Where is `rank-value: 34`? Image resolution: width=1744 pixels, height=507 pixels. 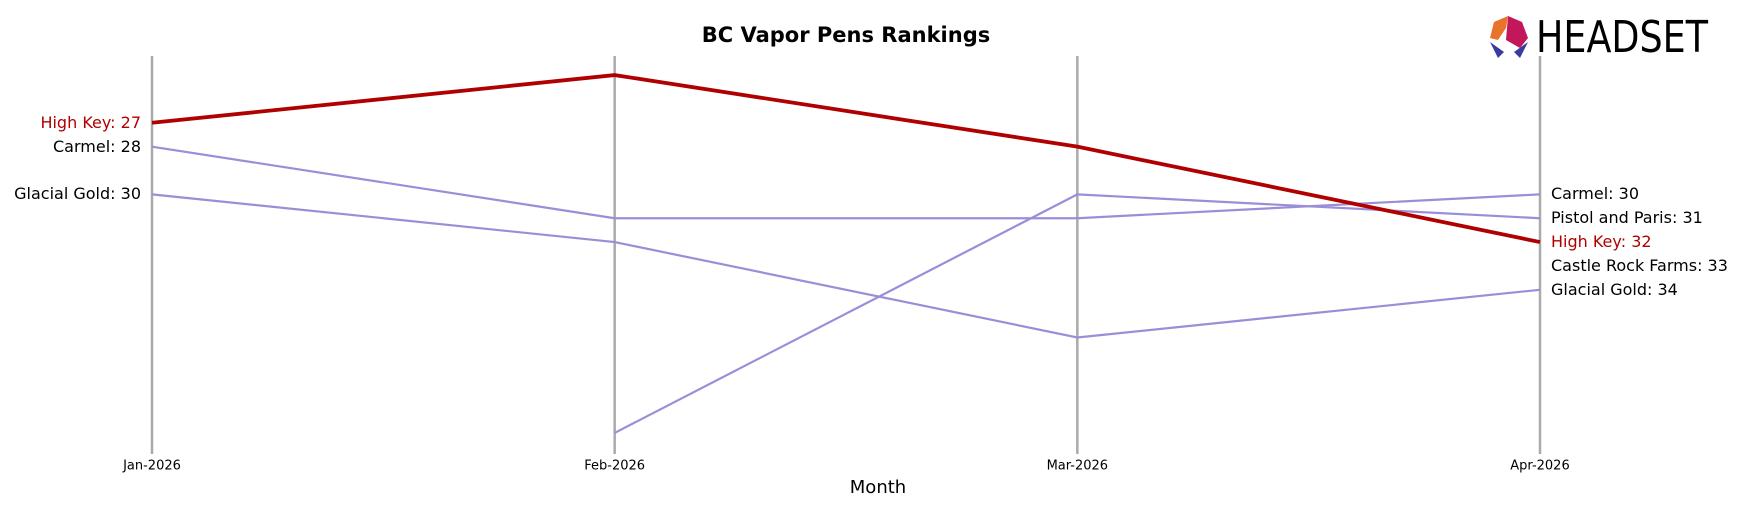 rank-value: 34 is located at coordinates (1667, 289).